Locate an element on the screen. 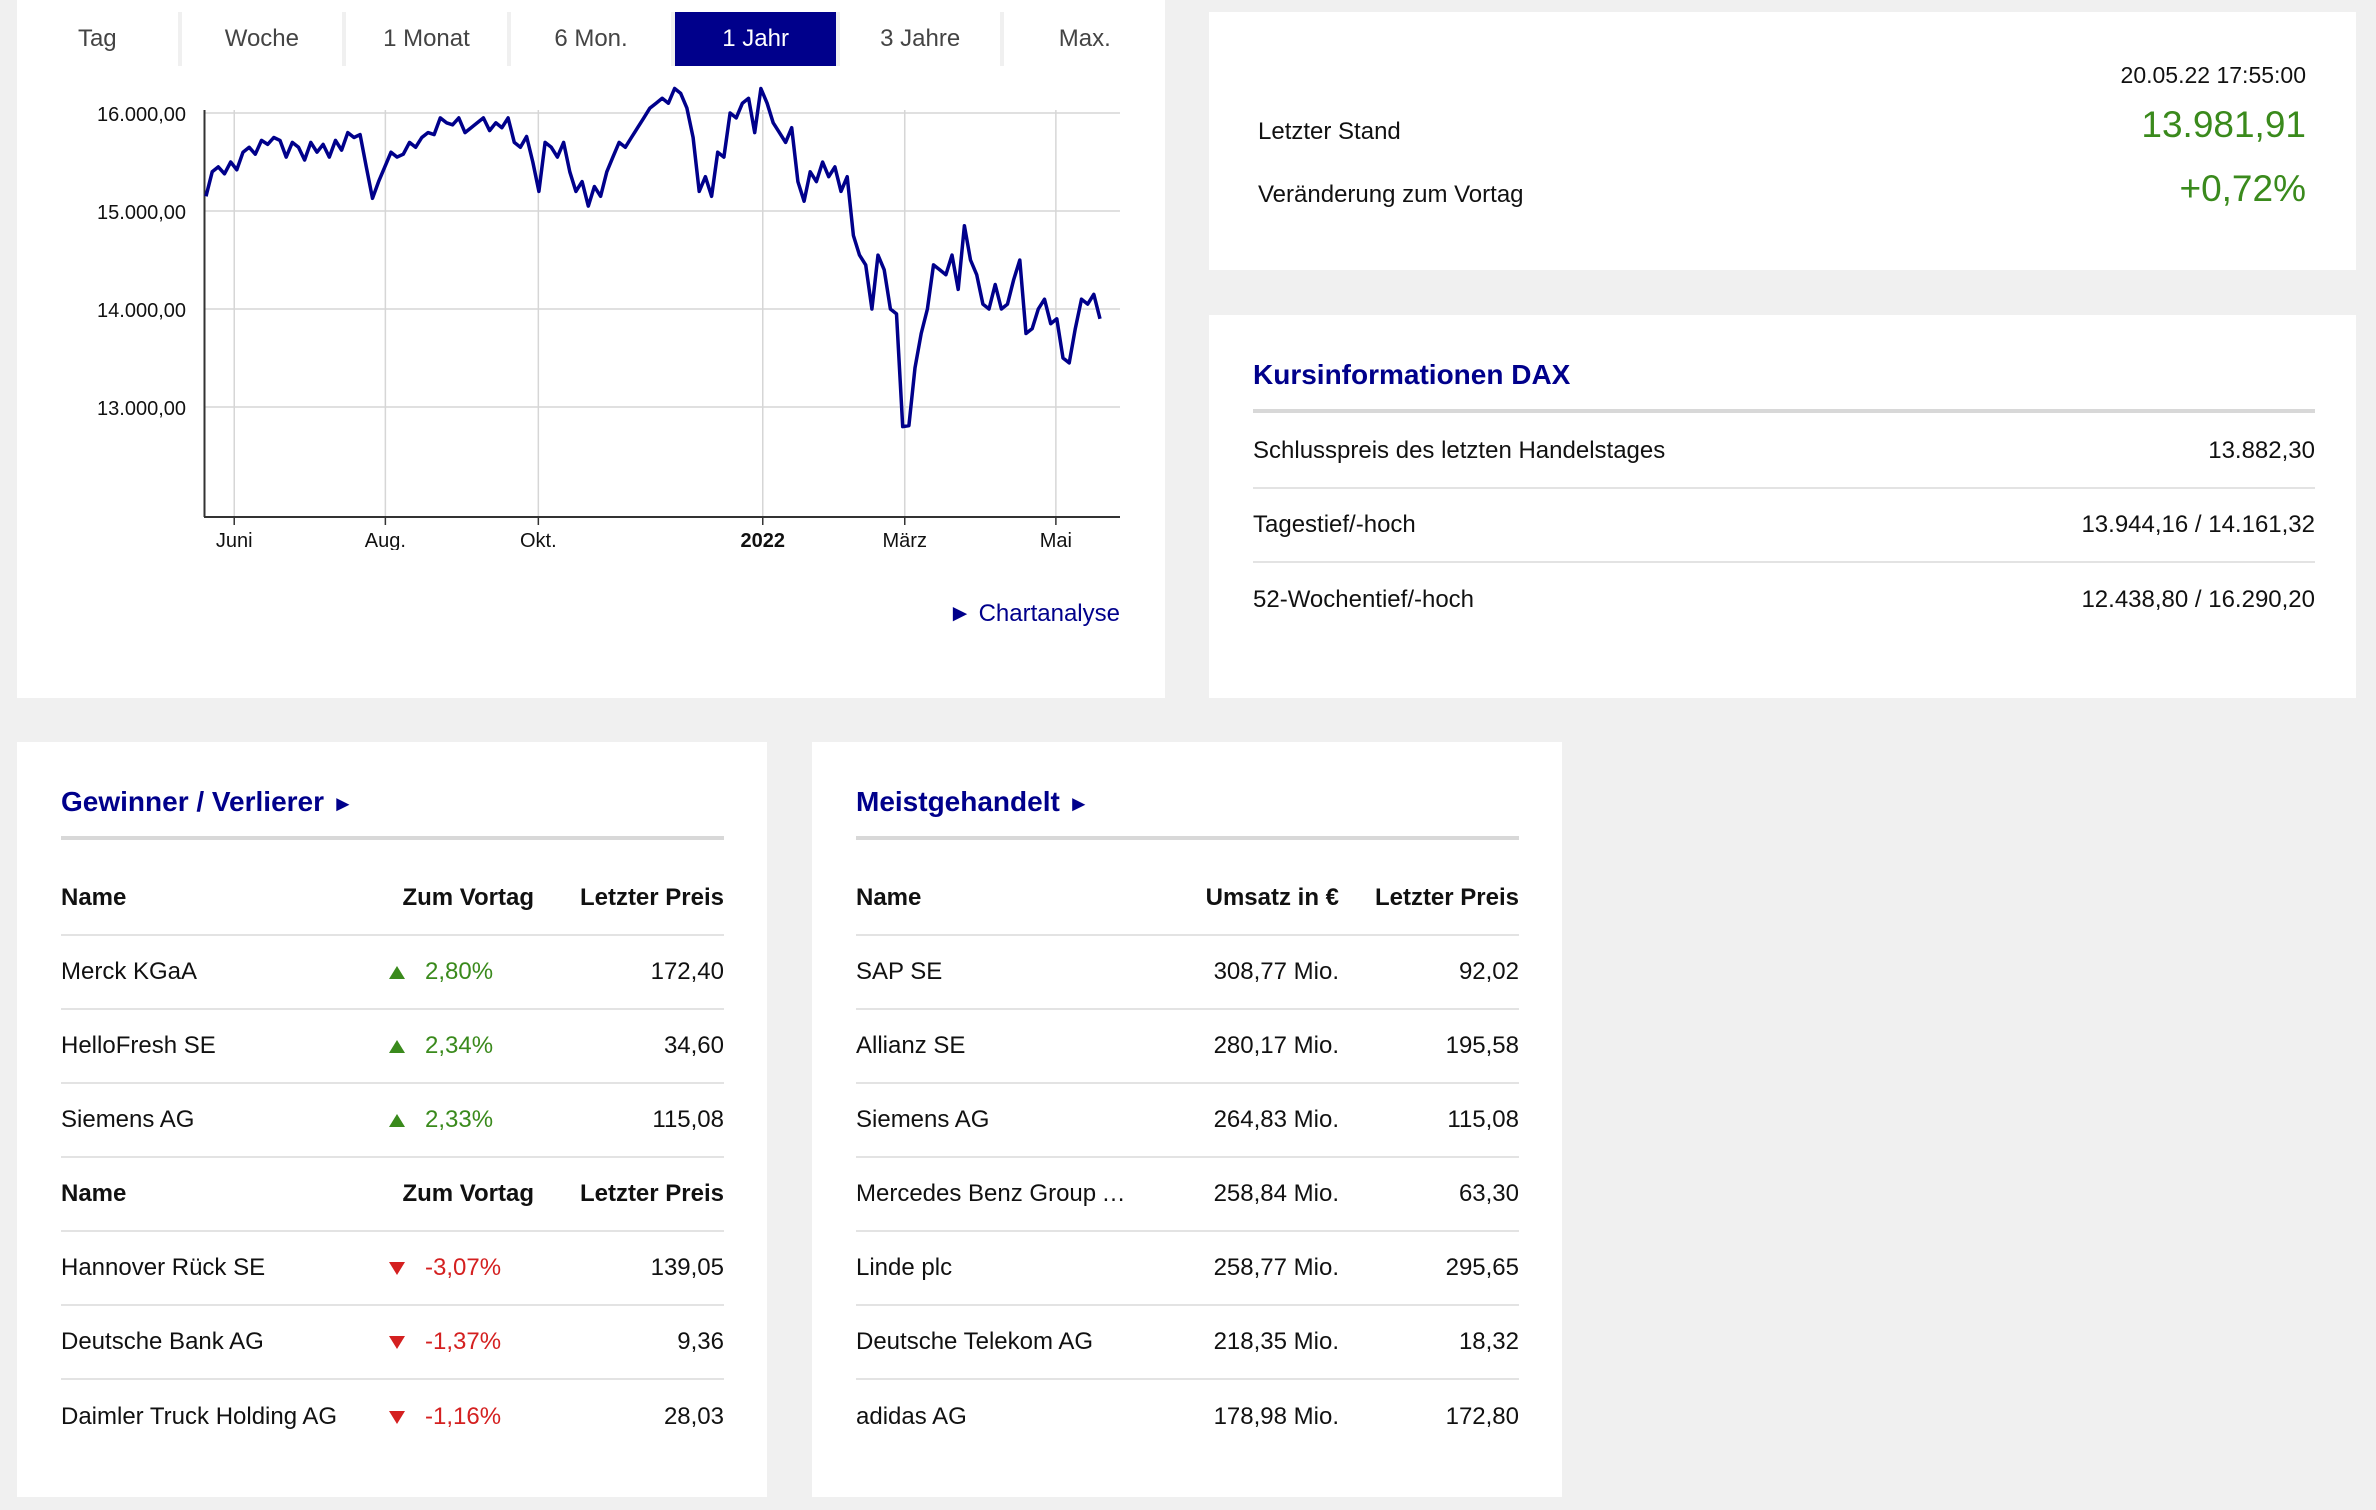 Image resolution: width=2376 pixels, height=1510 pixels. stock-name: Deutsche Telekom AG is located at coordinates (975, 1341).